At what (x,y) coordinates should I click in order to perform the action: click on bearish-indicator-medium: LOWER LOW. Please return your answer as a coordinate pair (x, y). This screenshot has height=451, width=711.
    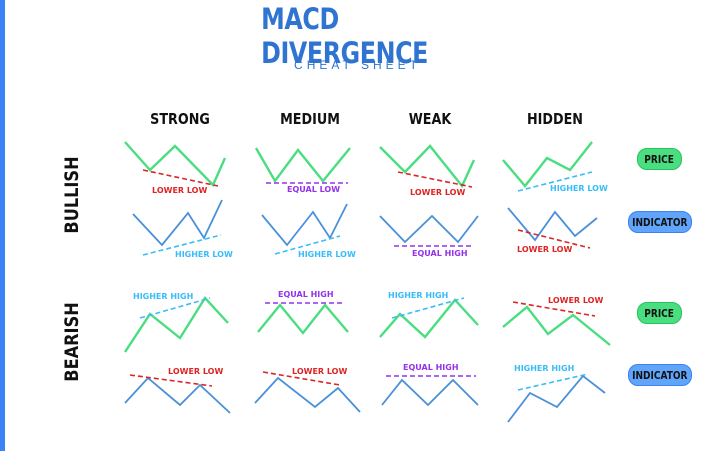
    Looking at the image, I should click on (307, 390).